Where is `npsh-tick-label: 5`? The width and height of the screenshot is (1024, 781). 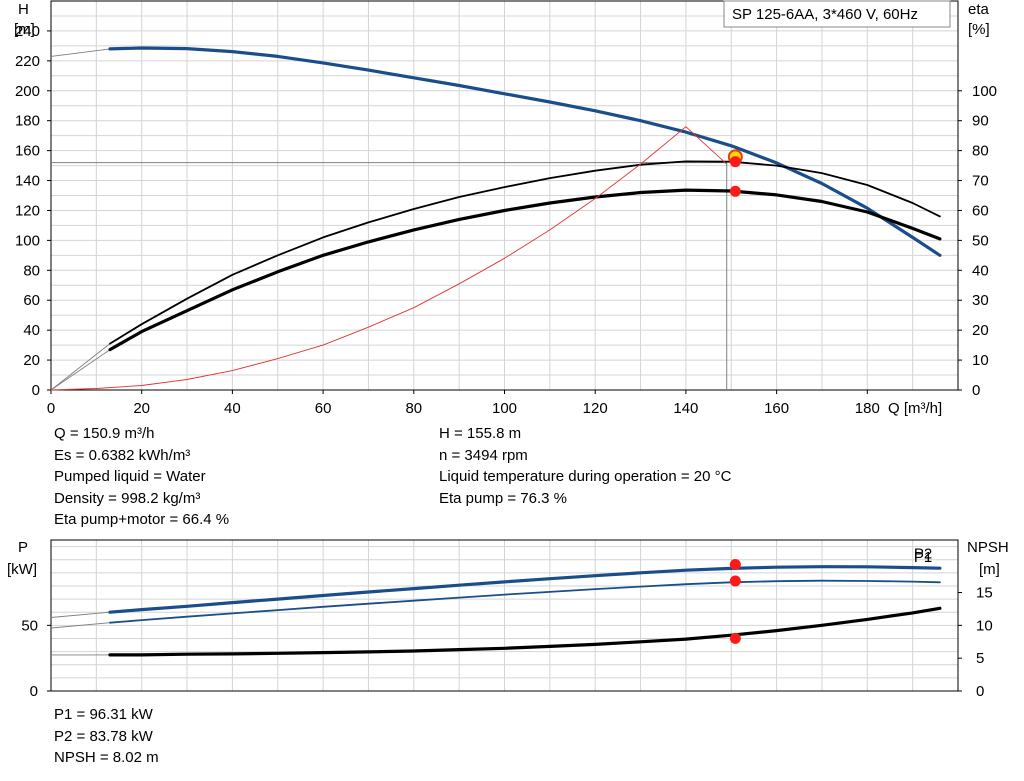 npsh-tick-label: 5 is located at coordinates (980, 658).